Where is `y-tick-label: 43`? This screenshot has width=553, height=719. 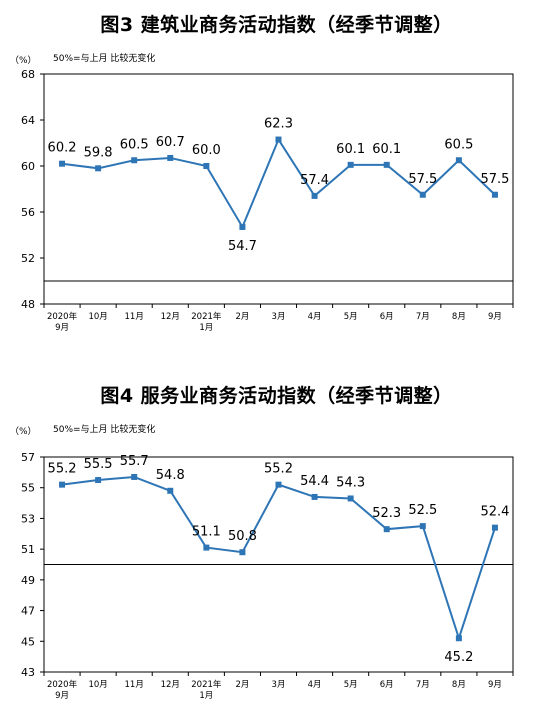 y-tick-label: 43 is located at coordinates (28, 672).